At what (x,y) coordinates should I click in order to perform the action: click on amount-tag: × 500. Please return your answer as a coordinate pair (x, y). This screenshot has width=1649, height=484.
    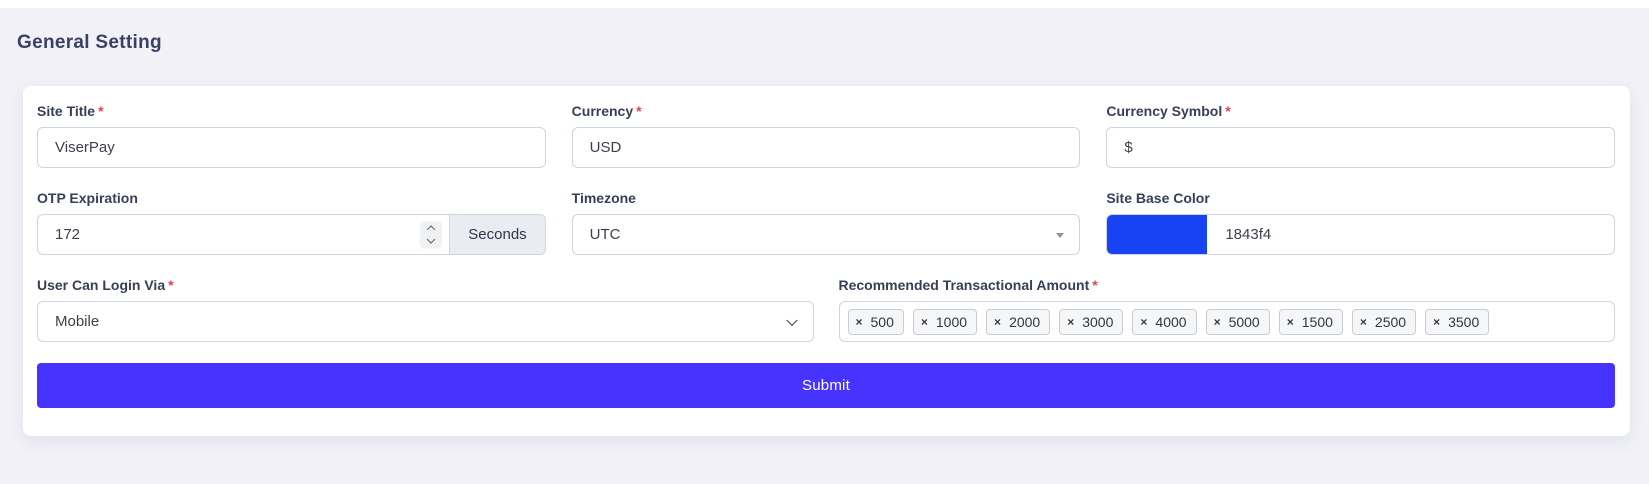
    Looking at the image, I should click on (875, 321).